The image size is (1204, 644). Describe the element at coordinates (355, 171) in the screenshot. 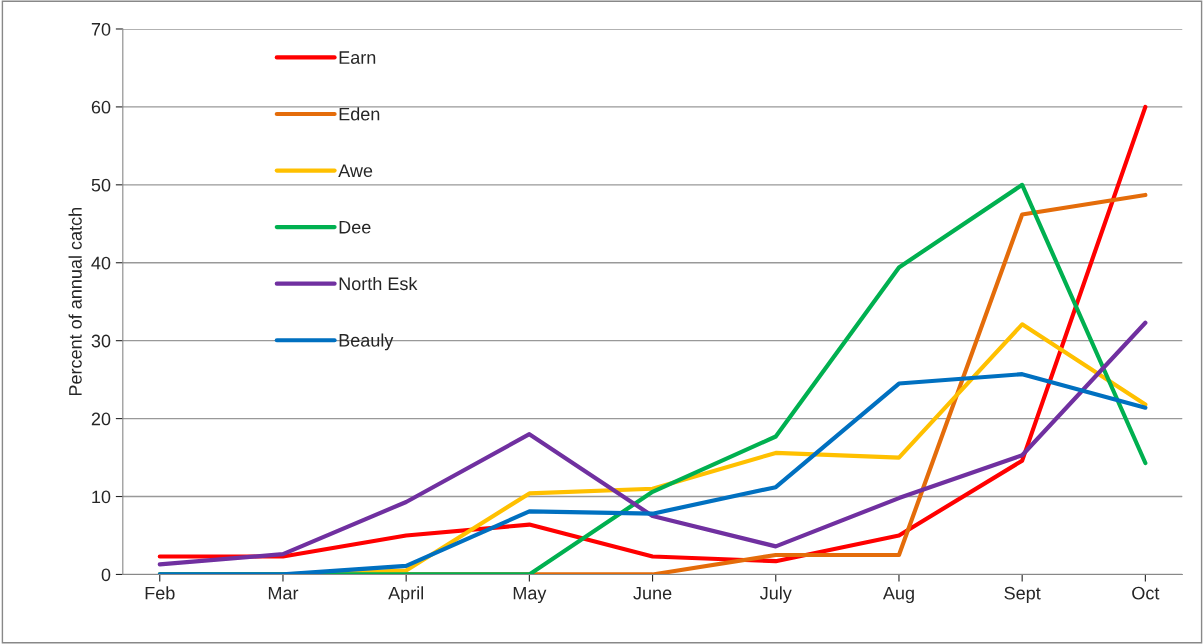

I see `legend-label: Awe` at that location.